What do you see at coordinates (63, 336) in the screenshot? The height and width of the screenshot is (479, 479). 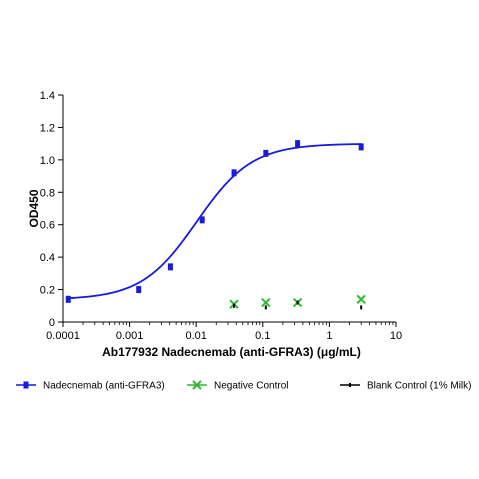 I see `x-tick-label: 0.0001` at bounding box center [63, 336].